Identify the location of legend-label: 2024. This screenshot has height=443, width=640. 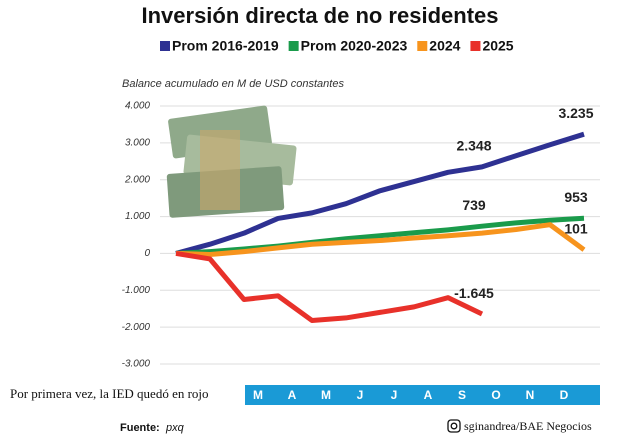
(444, 46).